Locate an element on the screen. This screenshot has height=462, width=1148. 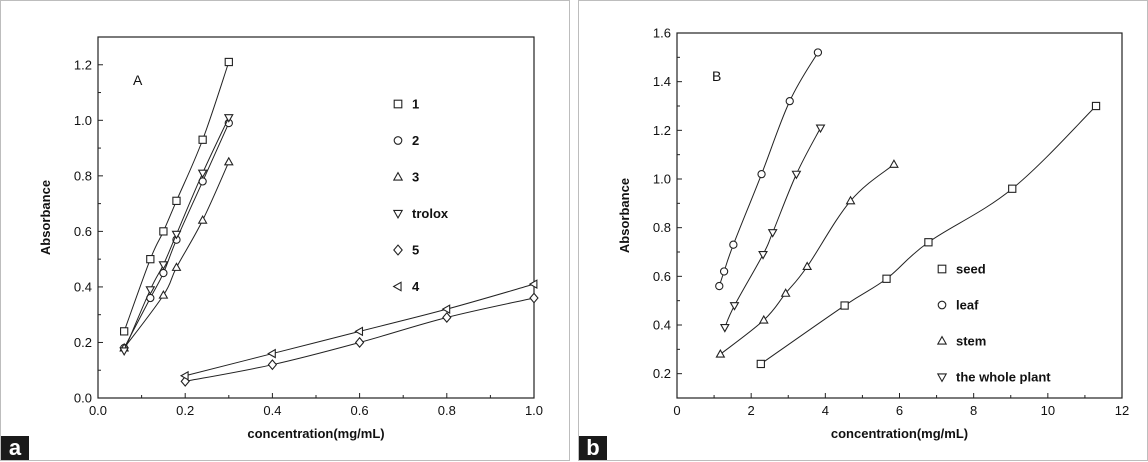
figure-label-a: a is located at coordinates (15, 448).